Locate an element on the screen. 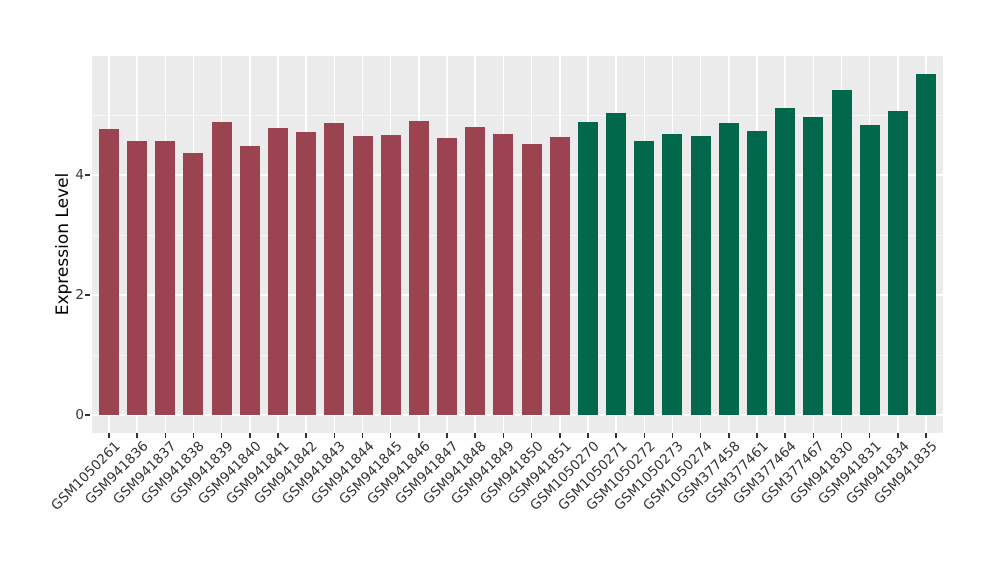 This screenshot has height=580, width=1000. bar-GSM1050270 is located at coordinates (587, 268).